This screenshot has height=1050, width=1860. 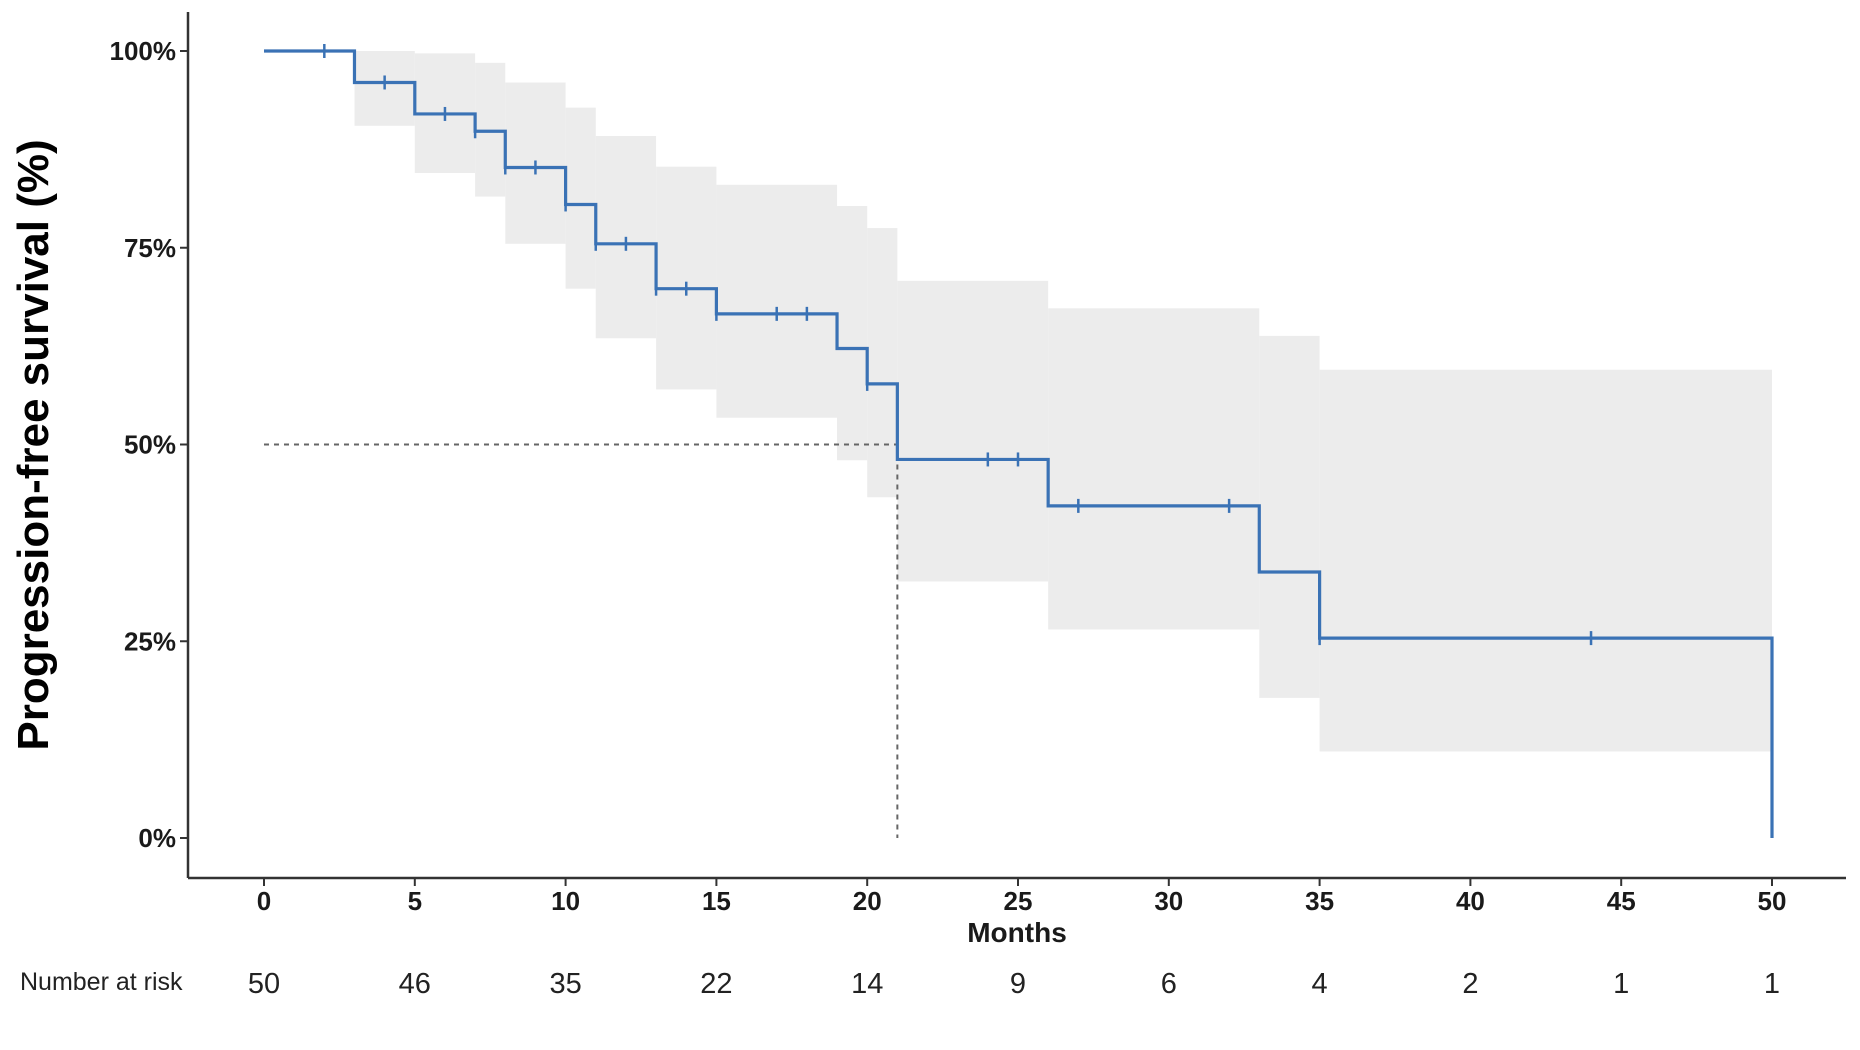 I want to click on x-tick-label: 40, so click(x=1470, y=901).